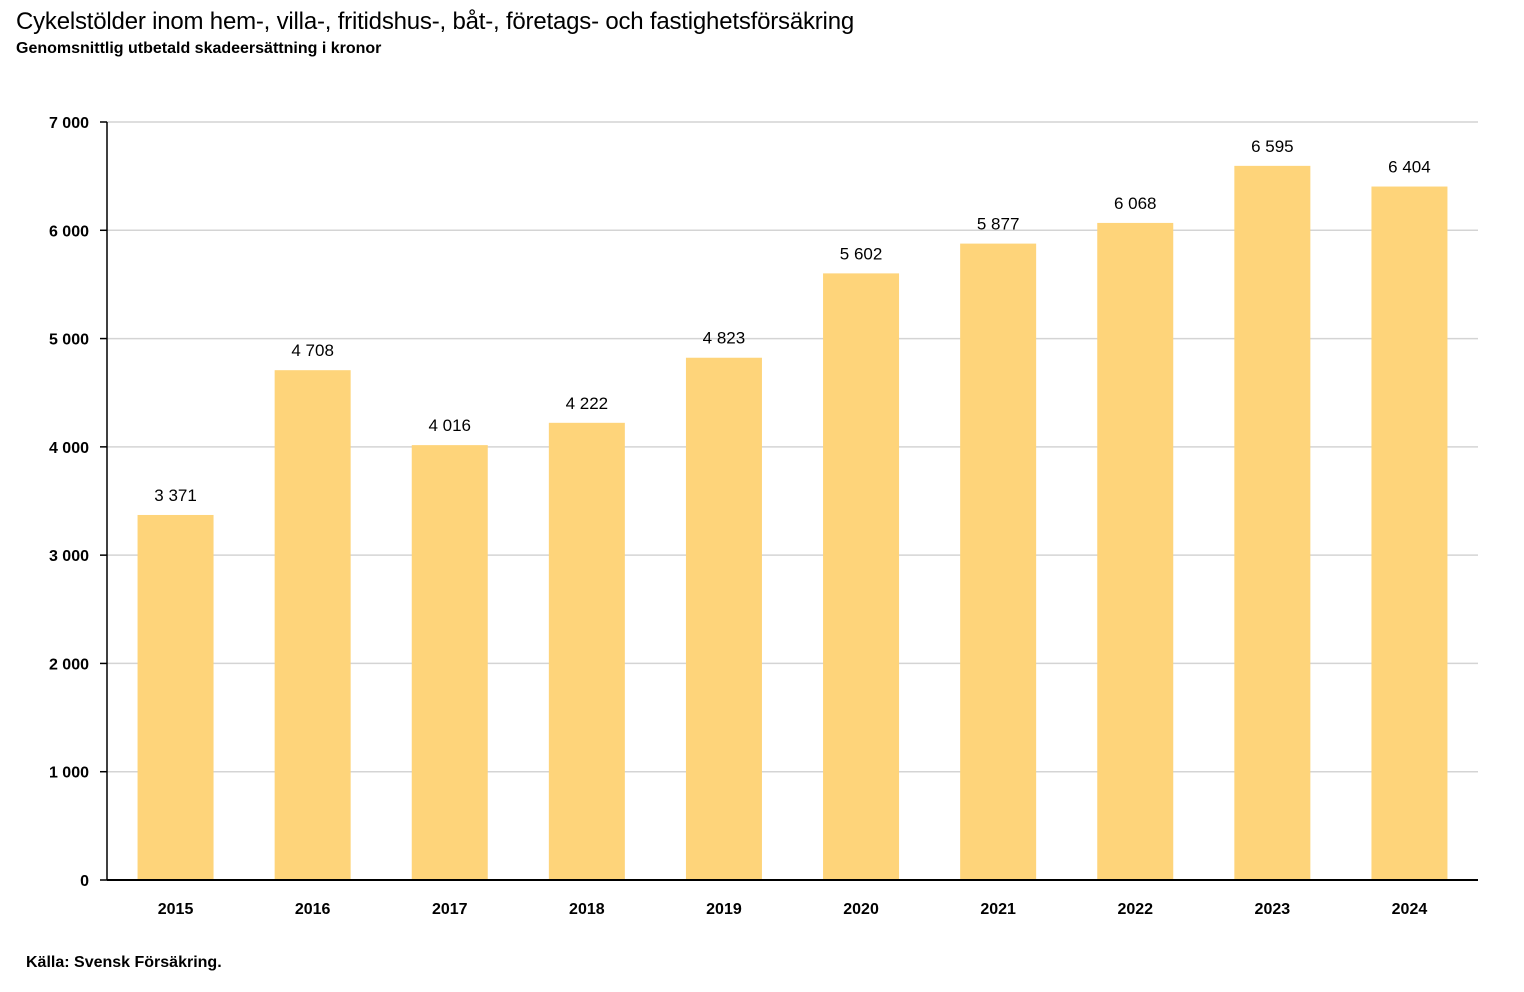 The image size is (1524, 992). What do you see at coordinates (69, 448) in the screenshot?
I see `y-tick-label: 4 000` at bounding box center [69, 448].